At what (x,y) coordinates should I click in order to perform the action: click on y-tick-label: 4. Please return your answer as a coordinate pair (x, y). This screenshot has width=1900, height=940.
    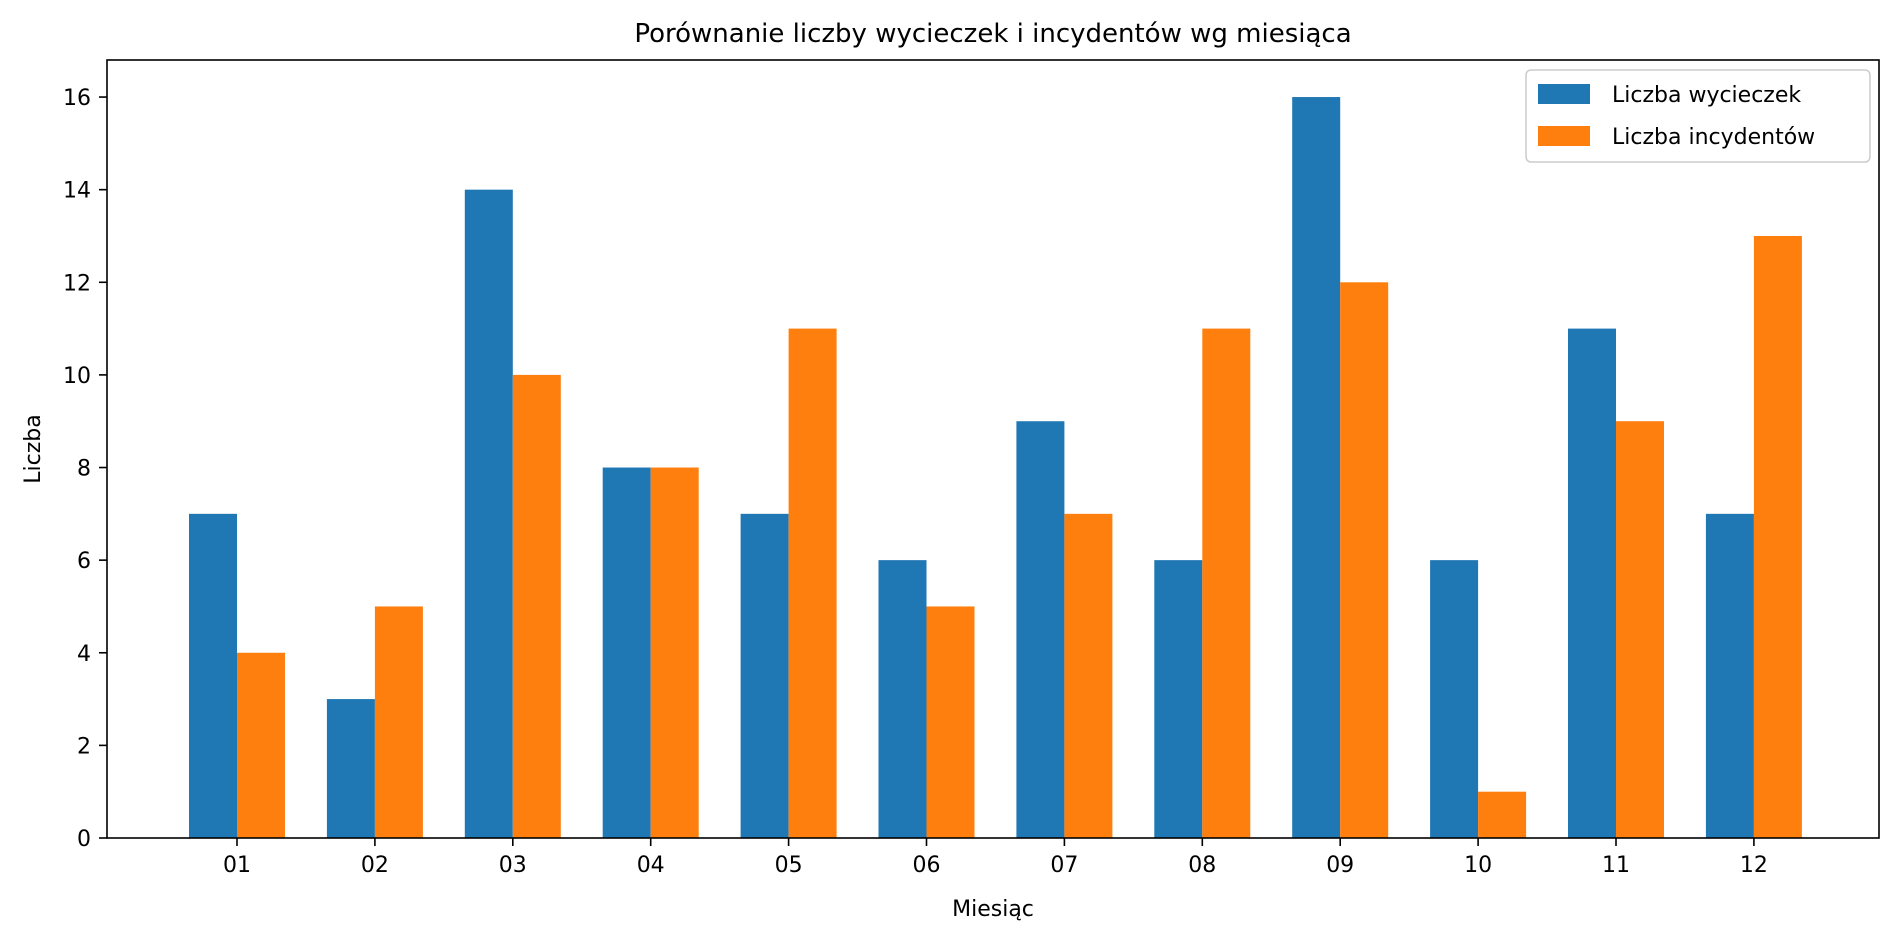
    Looking at the image, I should click on (84, 654).